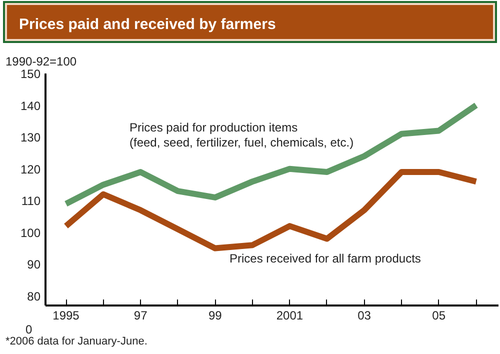 This screenshot has height=354, width=500. I want to click on chart-title: Prices paid and received by farmers, so click(147, 25).